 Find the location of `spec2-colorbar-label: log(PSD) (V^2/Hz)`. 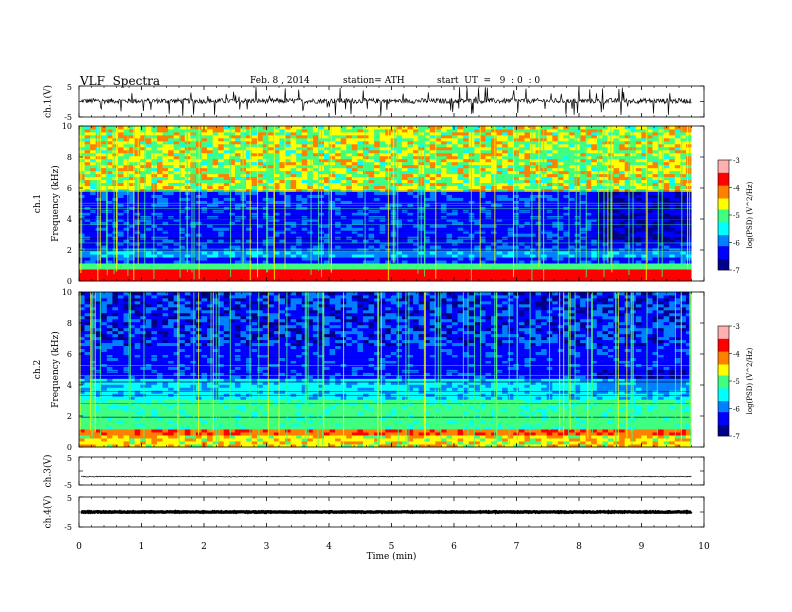

spec2-colorbar-label: log(PSD) (V^2/Hz) is located at coordinates (750, 380).